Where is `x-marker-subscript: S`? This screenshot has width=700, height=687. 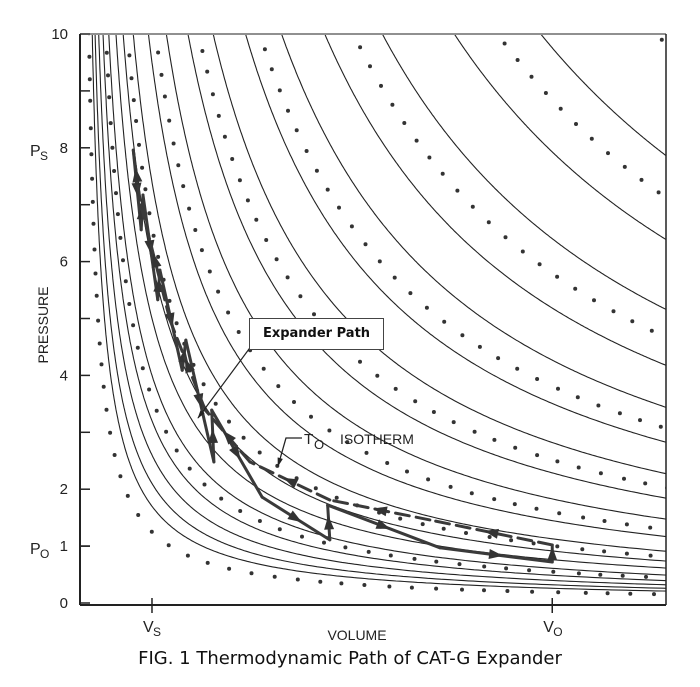
x-marker-subscript: S is located at coordinates (157, 632).